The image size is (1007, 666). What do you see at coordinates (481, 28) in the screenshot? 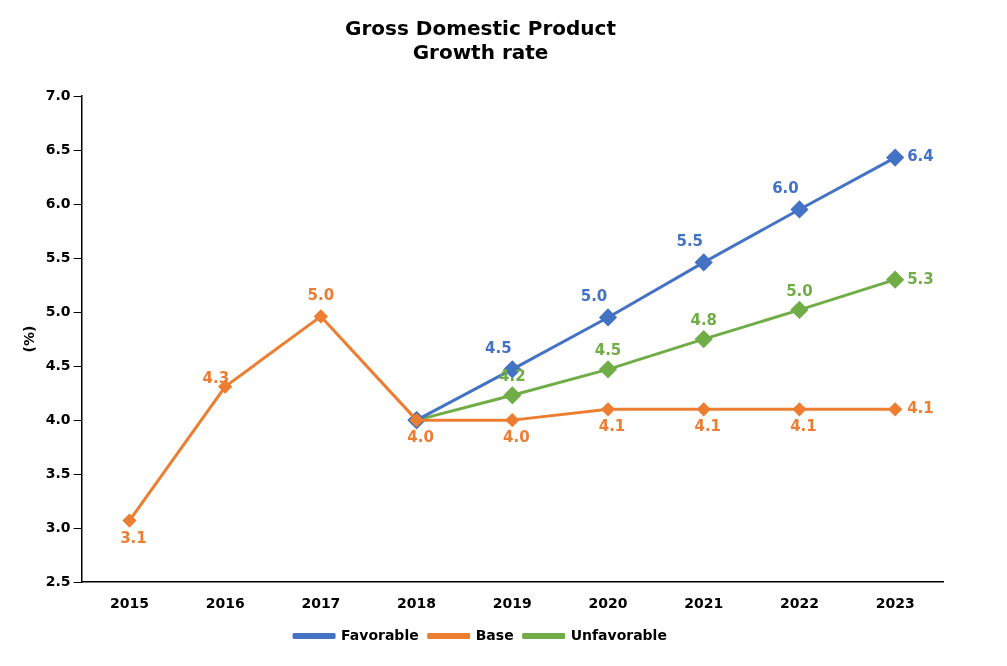
I see `chart-title: Gross Domestic Product` at bounding box center [481, 28].